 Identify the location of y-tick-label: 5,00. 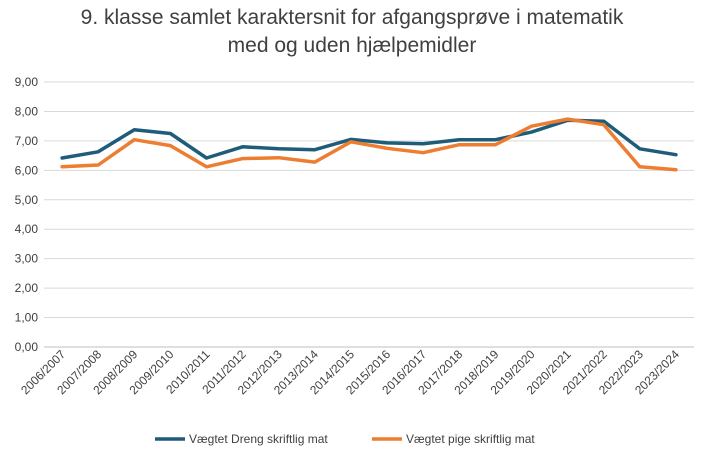
(27, 200).